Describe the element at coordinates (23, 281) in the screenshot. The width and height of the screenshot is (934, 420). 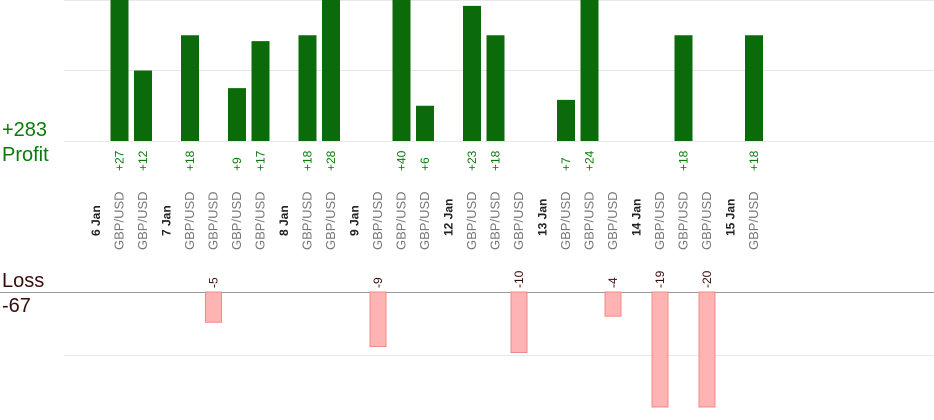
I see `loss-label: Loss` at that location.